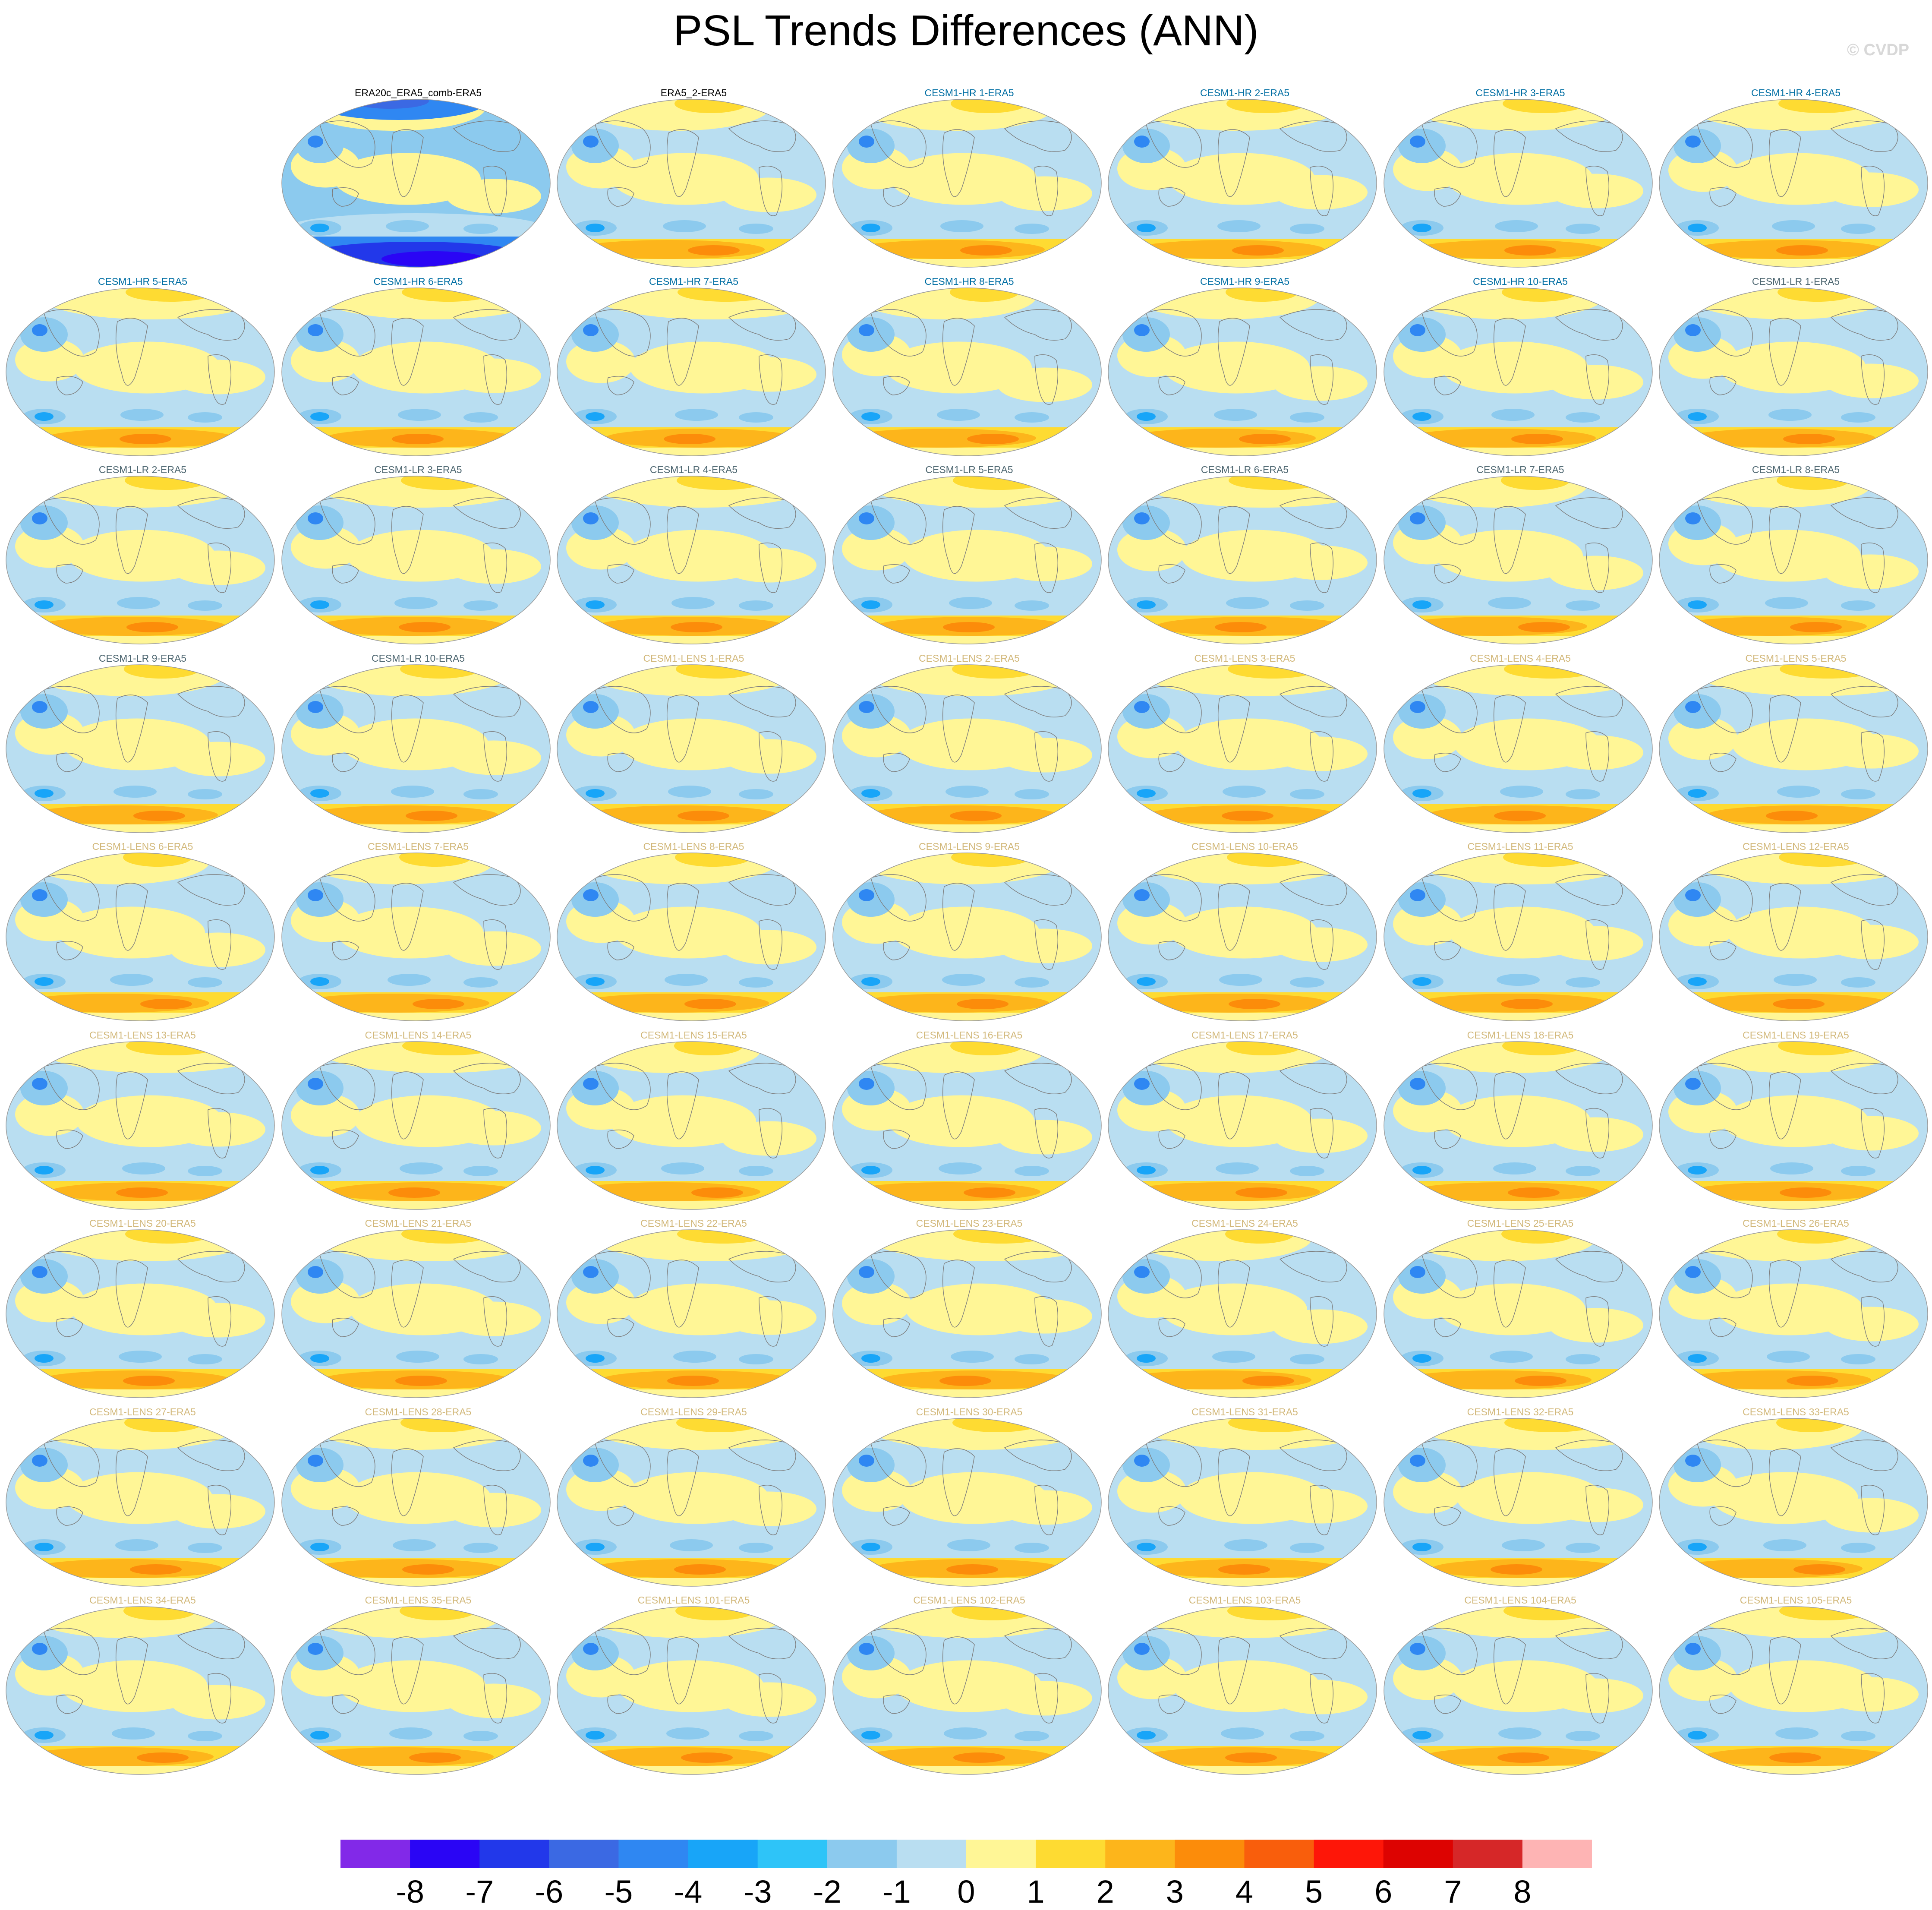  What do you see at coordinates (693, 1224) in the screenshot?
I see `panel-label: CESM1-LENS 22-ERA5` at bounding box center [693, 1224].